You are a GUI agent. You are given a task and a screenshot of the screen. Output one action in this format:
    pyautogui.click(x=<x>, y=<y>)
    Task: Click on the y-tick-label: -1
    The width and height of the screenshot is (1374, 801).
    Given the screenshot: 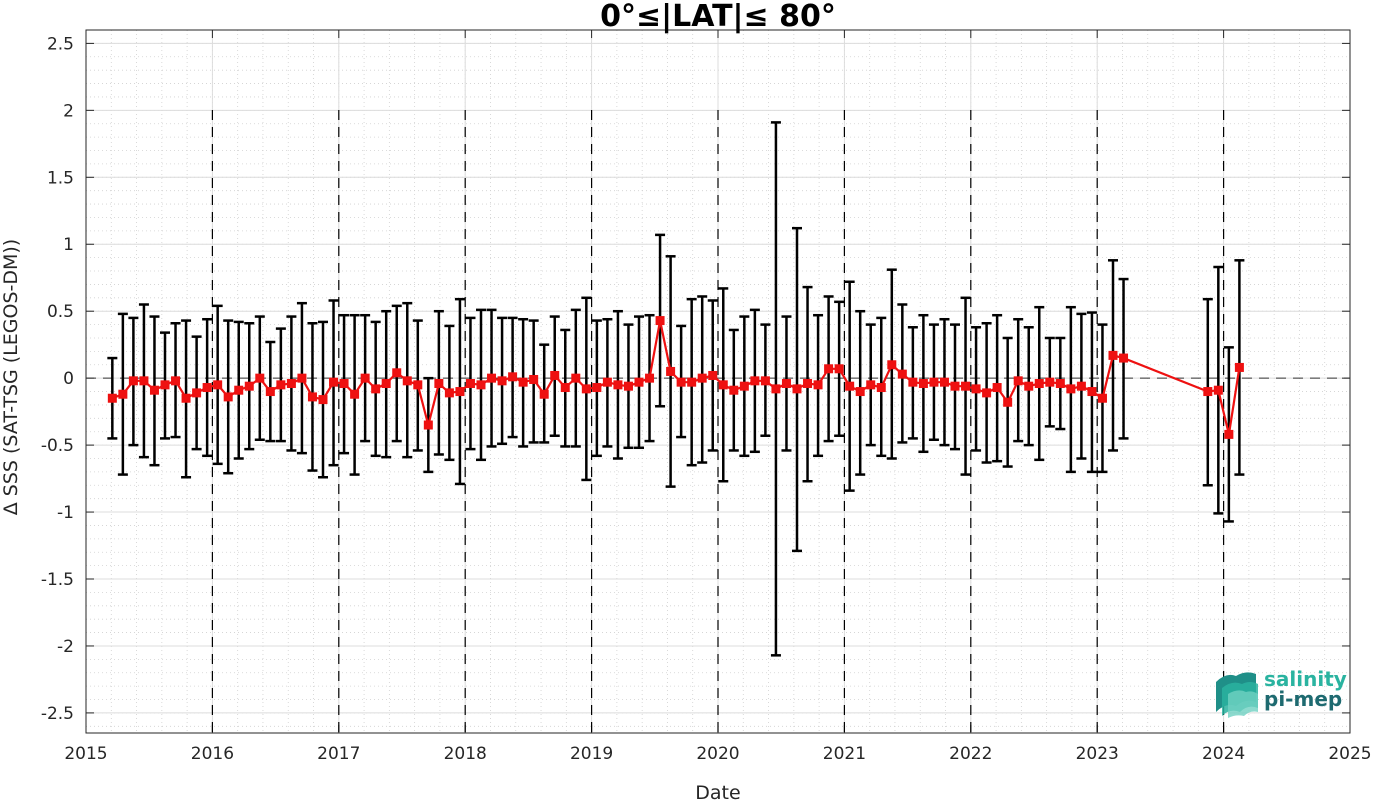 What is the action you would take?
    pyautogui.click(x=65, y=513)
    